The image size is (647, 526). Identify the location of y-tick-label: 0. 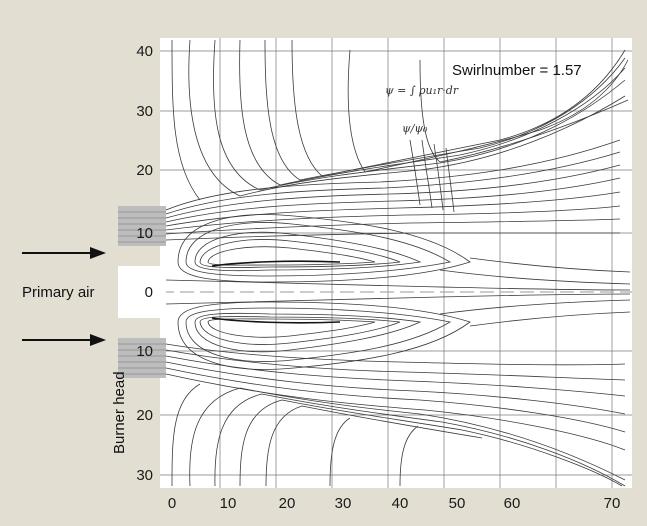
(149, 292).